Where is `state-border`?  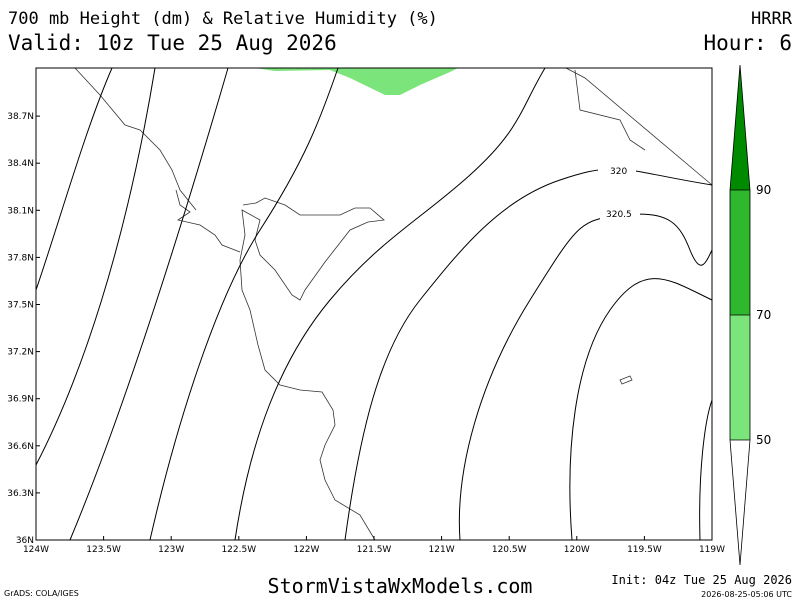
state-border is located at coordinates (639, 126).